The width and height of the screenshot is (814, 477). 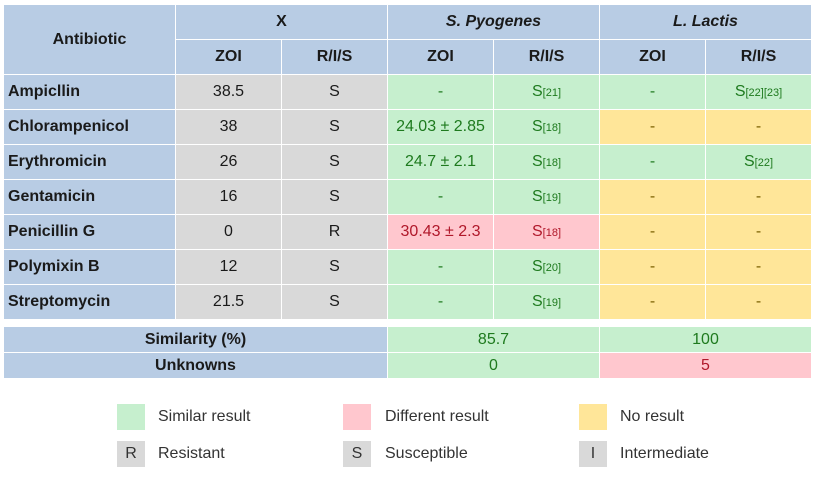 I want to click on group-header-s-pyogenes: S. Pyogenes, so click(x=493, y=22).